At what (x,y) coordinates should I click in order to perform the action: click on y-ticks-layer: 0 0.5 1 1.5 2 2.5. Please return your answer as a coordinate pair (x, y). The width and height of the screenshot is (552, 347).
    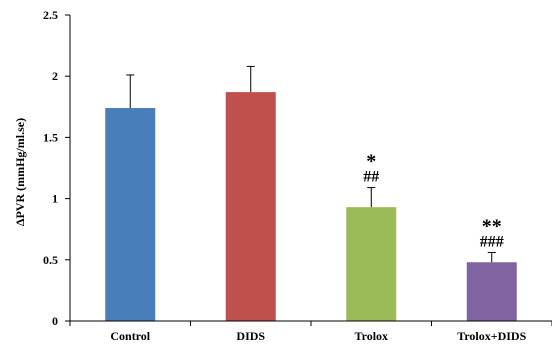
    Looking at the image, I should click on (56, 168).